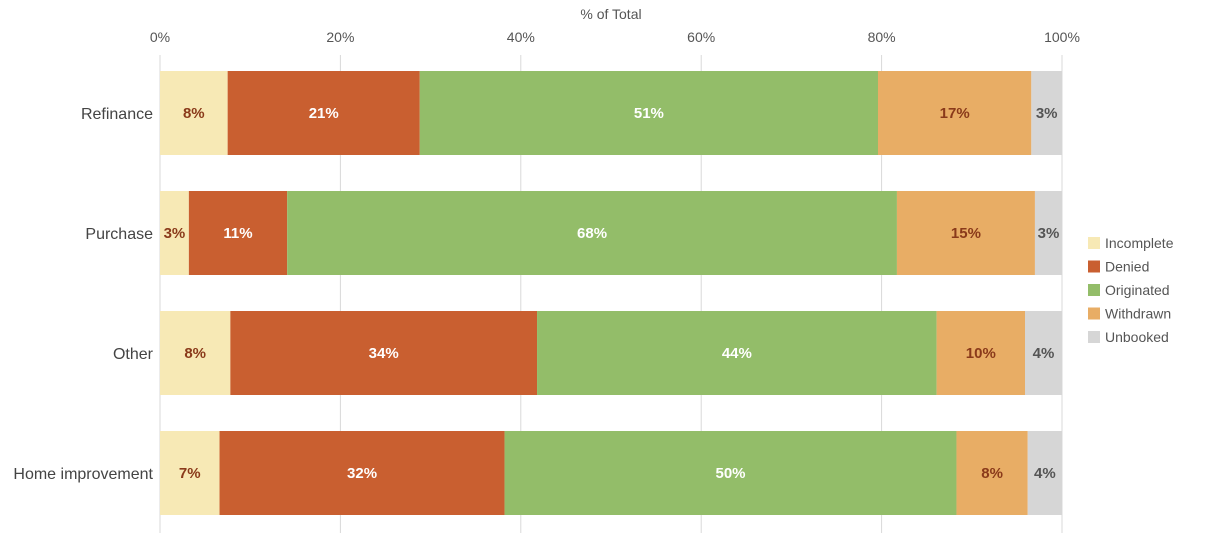 The width and height of the screenshot is (1208, 543). I want to click on x-tick-label: 100%, so click(1062, 37).